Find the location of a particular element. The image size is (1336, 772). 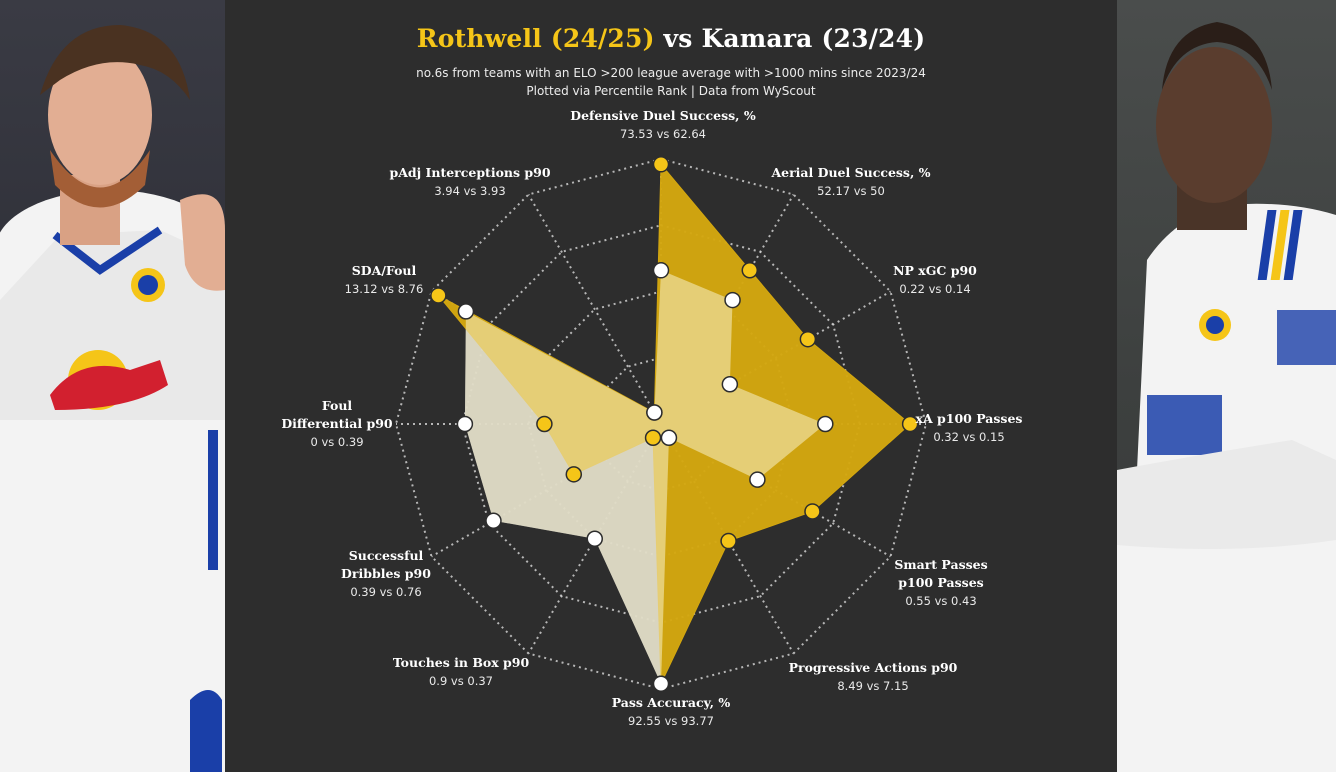

chart-title: Rothwell (24/25) vs Kamara (23/24) is located at coordinates (671, 38).